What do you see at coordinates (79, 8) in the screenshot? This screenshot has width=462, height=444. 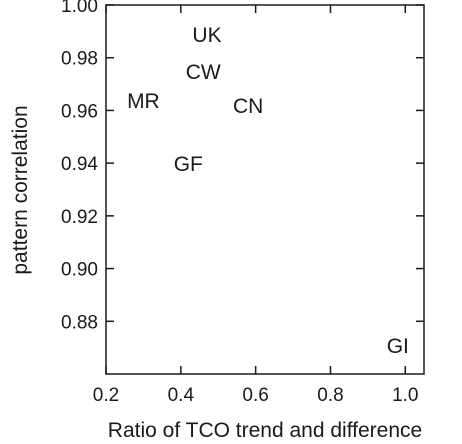 I see `y-tick-label: 1.00` at bounding box center [79, 8].